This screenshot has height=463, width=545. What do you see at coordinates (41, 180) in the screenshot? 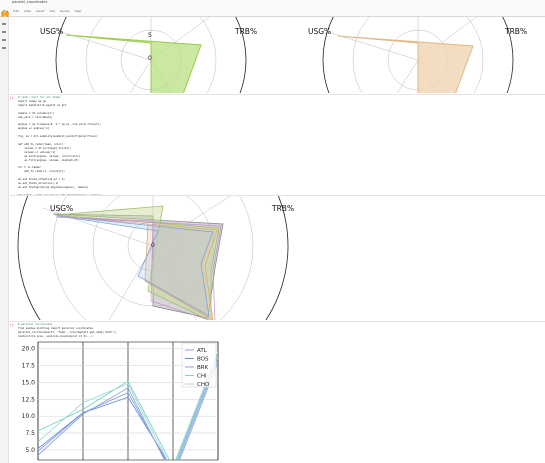
I see `code-line: ax.set_theta_offset(np.pi / 2)` at bounding box center [41, 180].